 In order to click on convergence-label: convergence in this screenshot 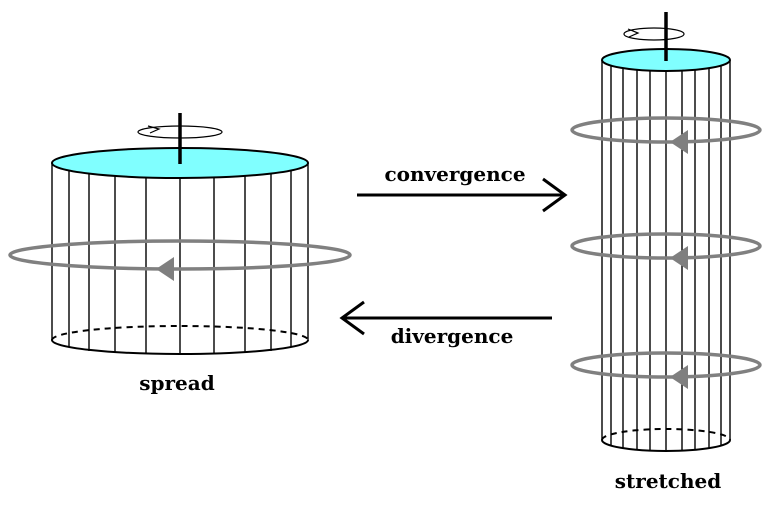, I will do `click(454, 174)`.